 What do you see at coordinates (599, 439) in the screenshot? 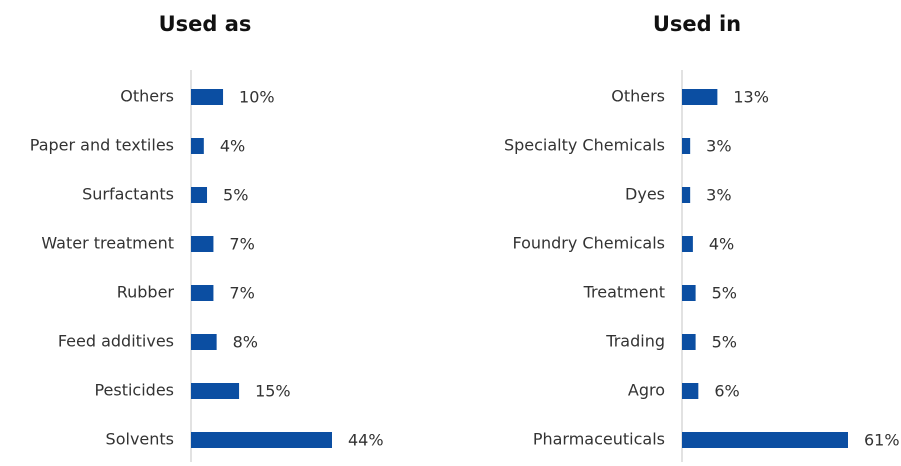
I see `category-label: Pharmaceuticals` at bounding box center [599, 439].